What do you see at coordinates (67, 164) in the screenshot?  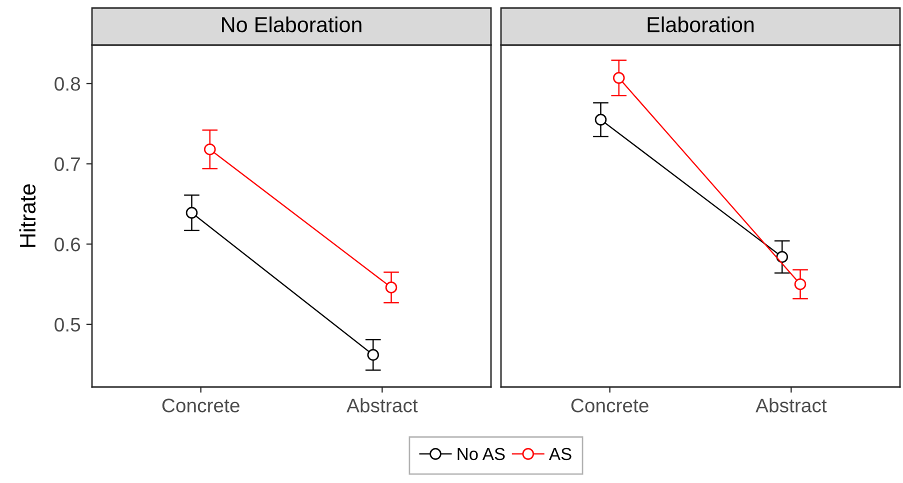 I see `y-tick-label: 0.7` at bounding box center [67, 164].